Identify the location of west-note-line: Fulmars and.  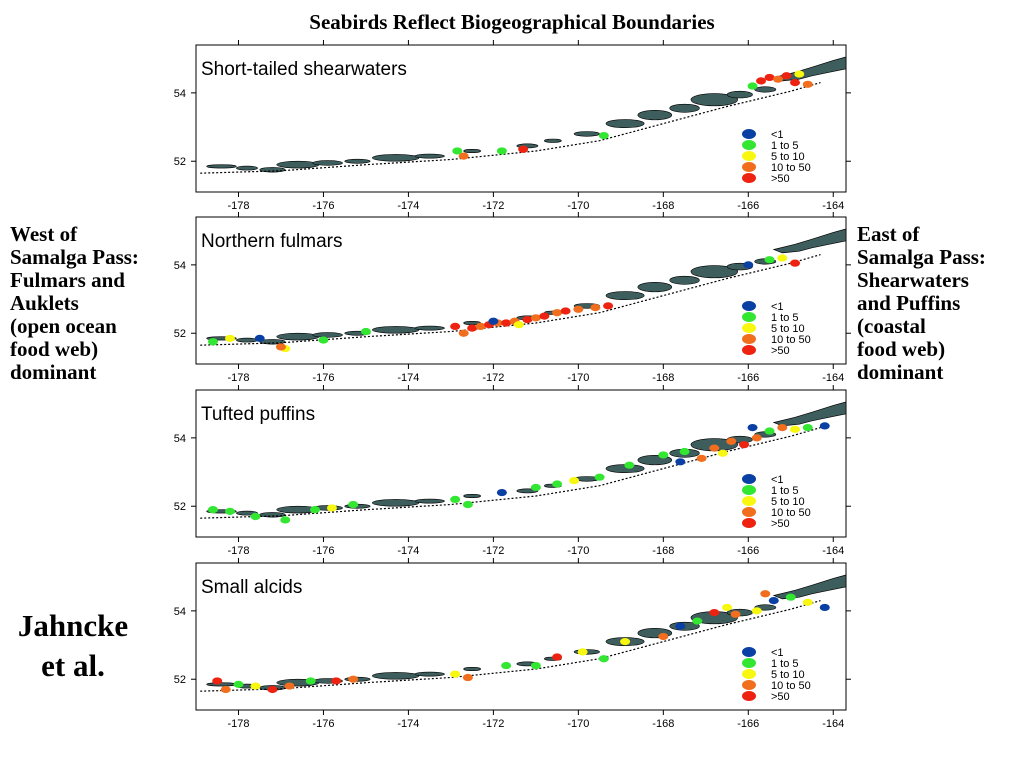
(67, 280).